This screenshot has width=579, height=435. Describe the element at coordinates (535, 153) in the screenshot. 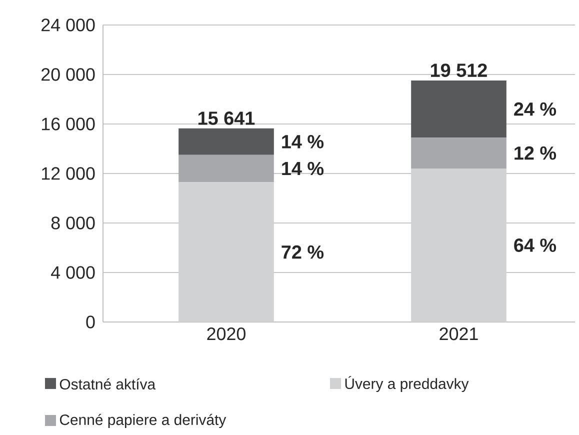

I see `annotation: 12 %` at that location.